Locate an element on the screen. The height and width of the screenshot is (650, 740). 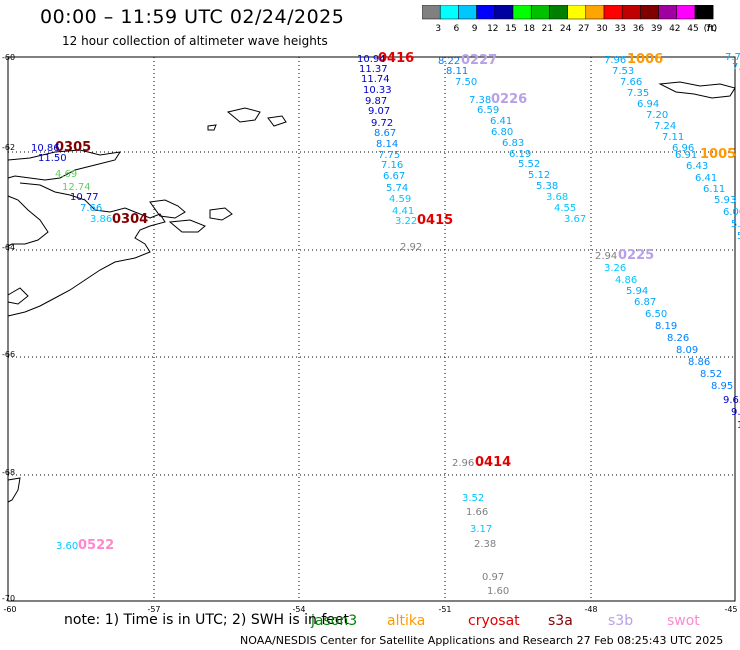
wave-height-value: 10.94 is located at coordinates (371, 59).